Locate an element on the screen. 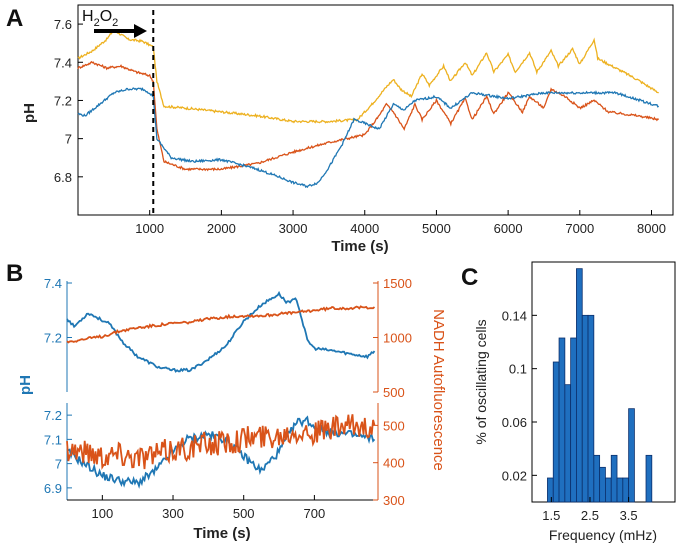  panel-c-x-tick-label: 3.5 is located at coordinates (629, 515).